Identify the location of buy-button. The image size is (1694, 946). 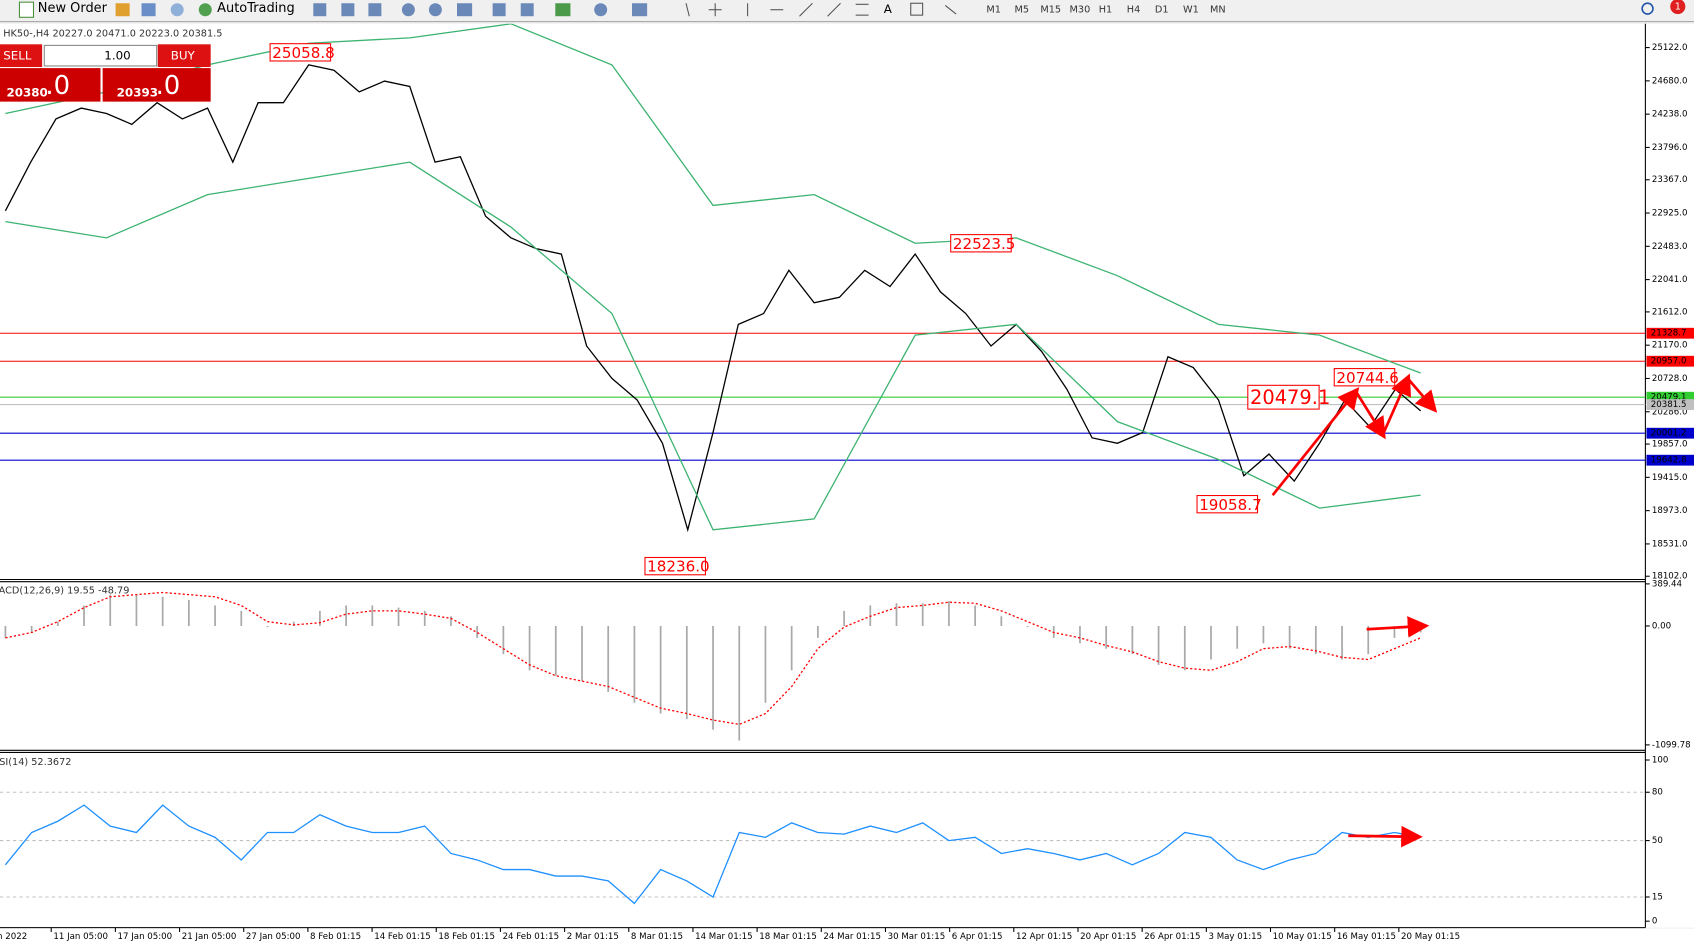
(184, 56).